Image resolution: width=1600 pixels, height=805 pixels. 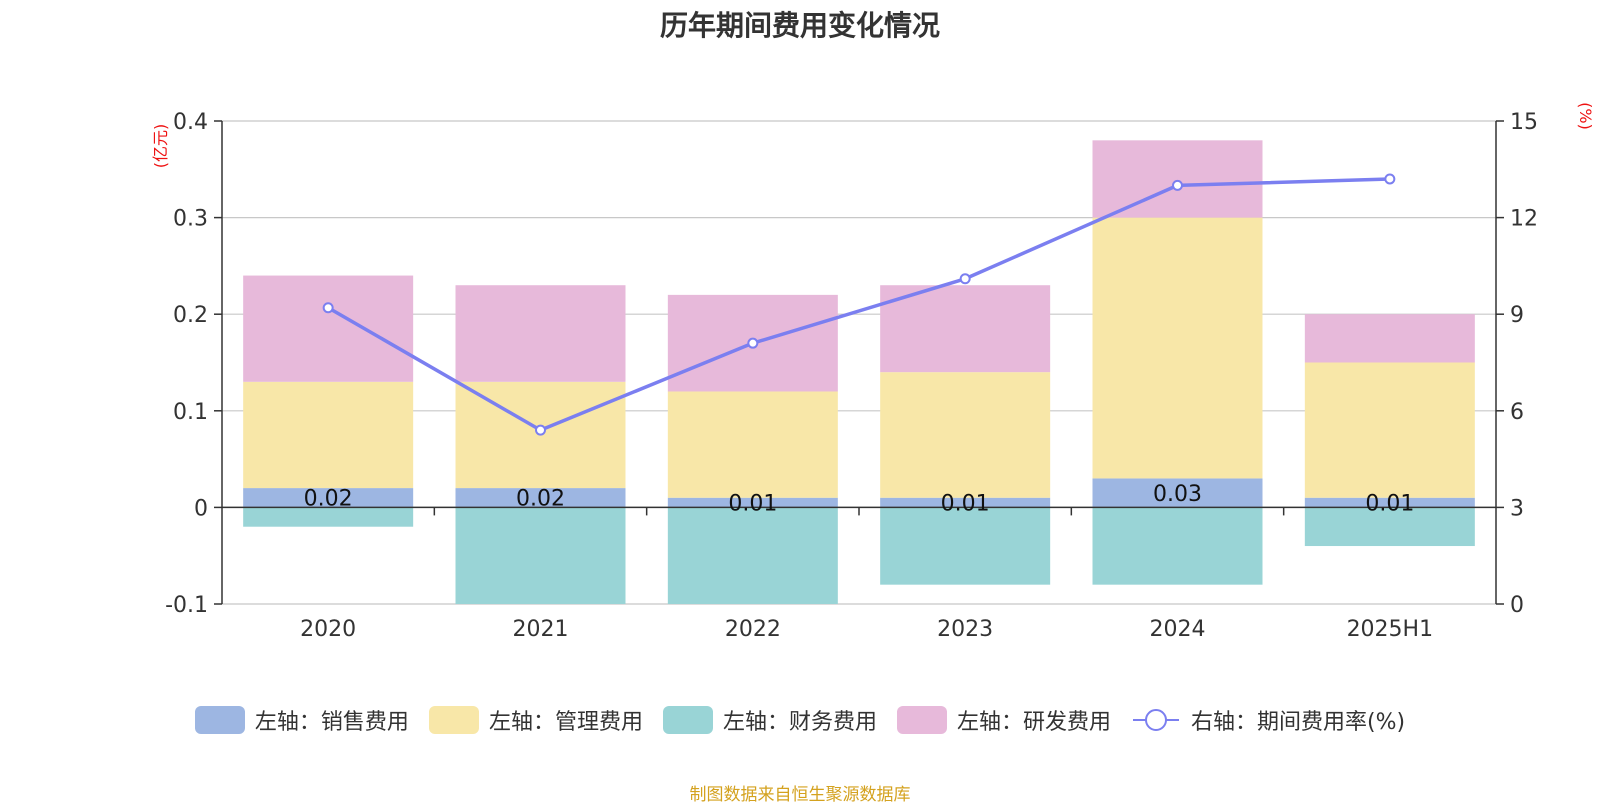 I want to click on legend-item: 左轴：财务费用, so click(x=769, y=720).